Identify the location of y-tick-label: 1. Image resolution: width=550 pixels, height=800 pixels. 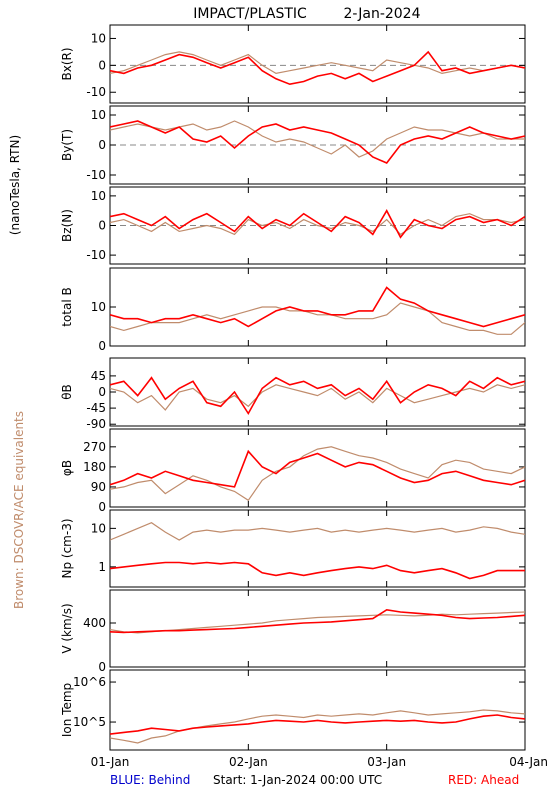
(102, 567).